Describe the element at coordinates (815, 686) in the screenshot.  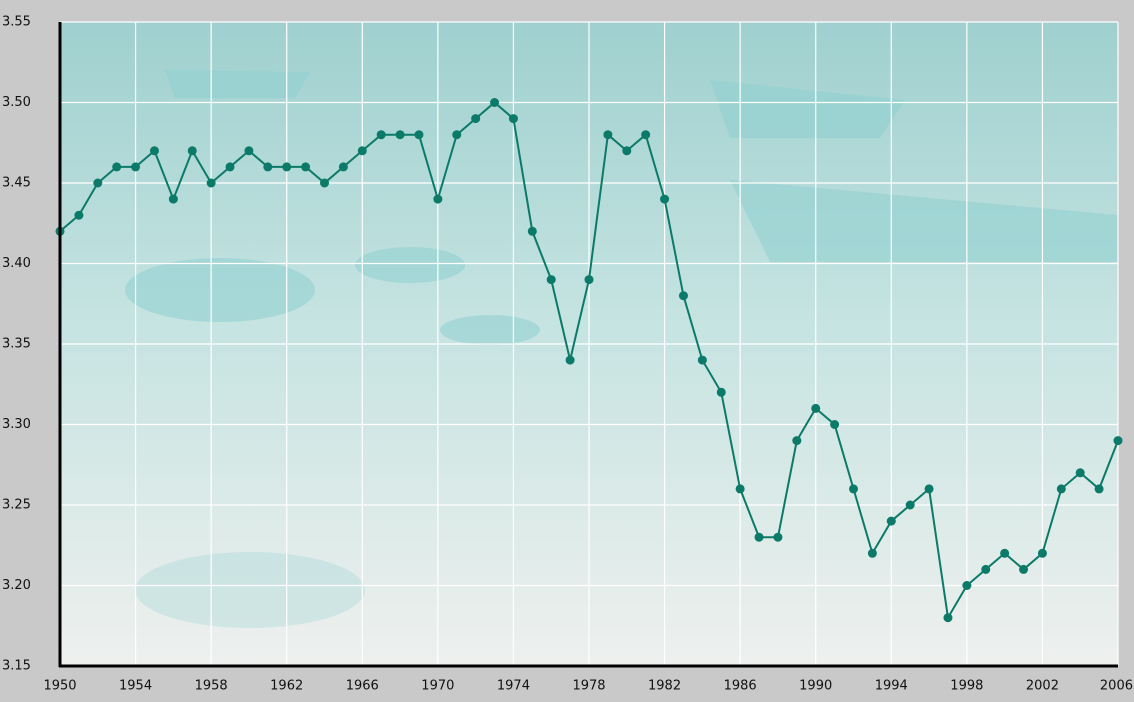
I see `x-tick-label: 1990` at that location.